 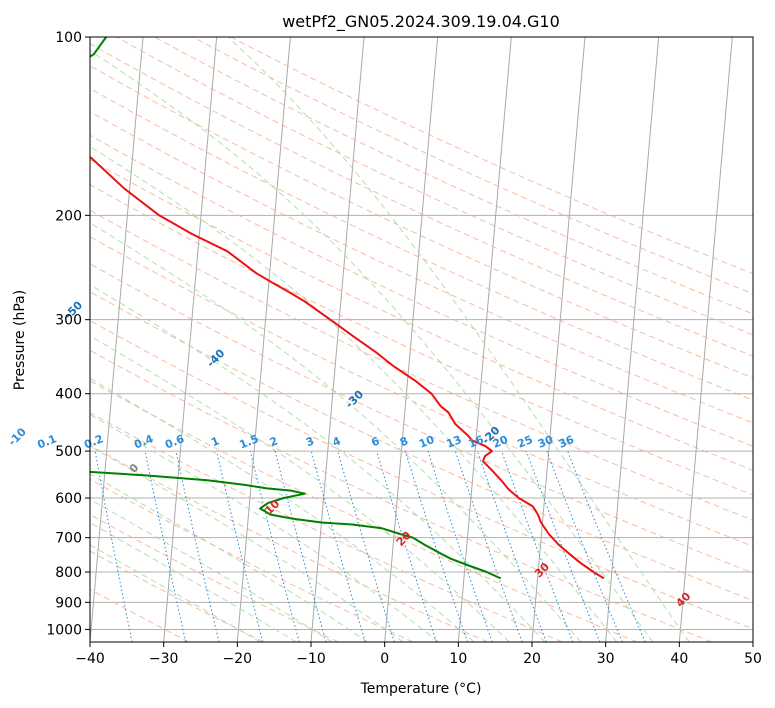 I want to click on mixing-ratio-label: 10, so click(x=426, y=442).